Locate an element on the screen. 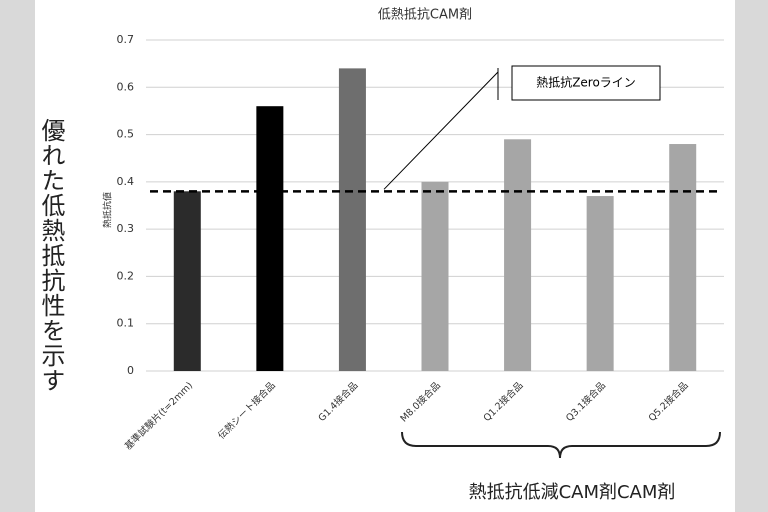 This screenshot has width=768, height=512. x-tick-label: 基準試験片(t=2mm) is located at coordinates (158, 415).